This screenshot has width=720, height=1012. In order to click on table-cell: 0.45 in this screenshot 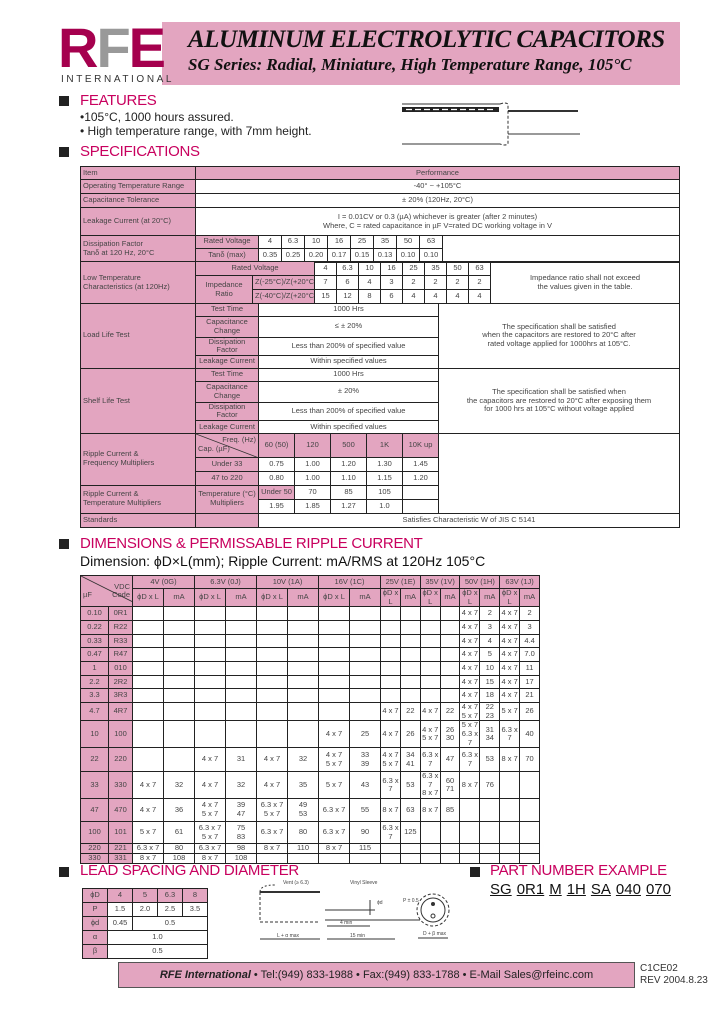, I will do `click(120, 923)`.